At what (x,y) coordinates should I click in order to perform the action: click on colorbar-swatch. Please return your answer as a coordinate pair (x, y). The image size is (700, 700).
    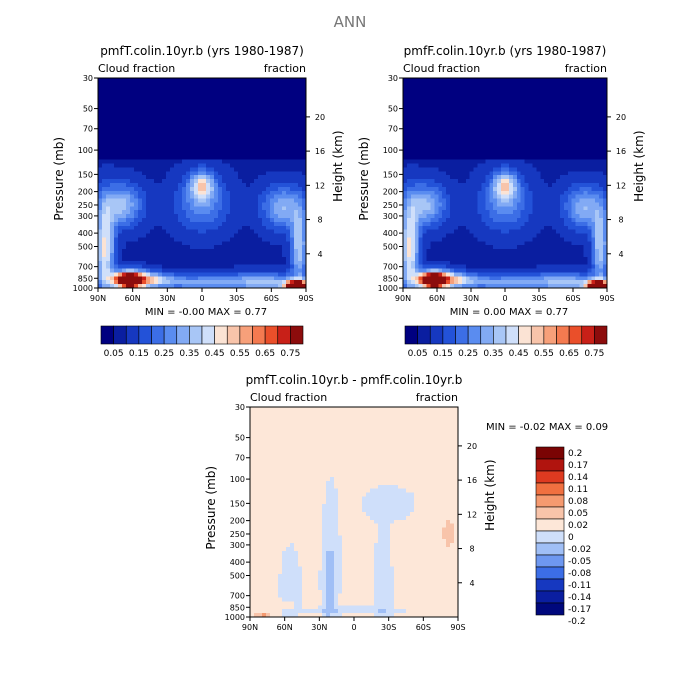
    Looking at the image, I should click on (259, 335).